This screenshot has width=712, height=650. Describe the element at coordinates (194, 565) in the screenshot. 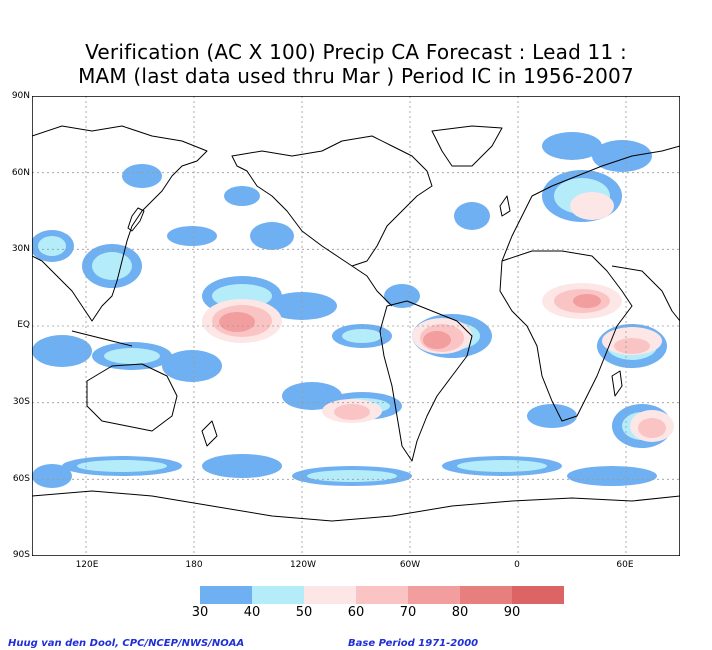

I see `lon-label-180: 180` at that location.